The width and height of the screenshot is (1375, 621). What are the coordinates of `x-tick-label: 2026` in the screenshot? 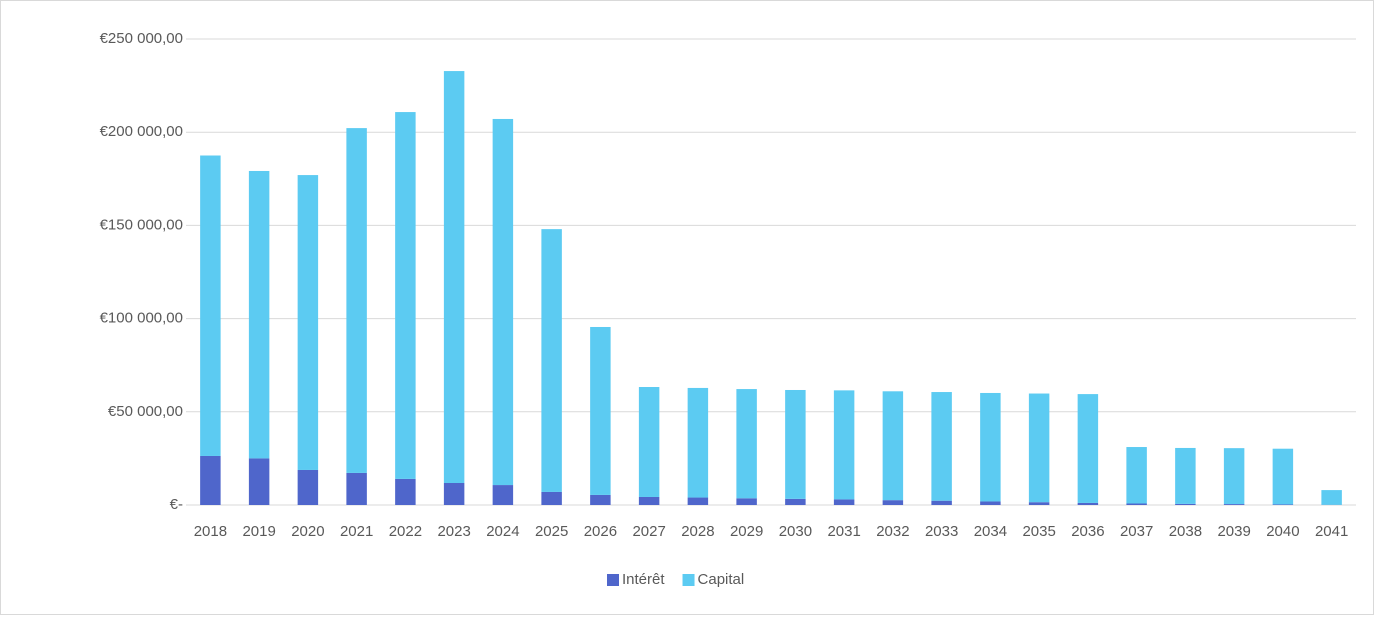 It's located at (600, 531).